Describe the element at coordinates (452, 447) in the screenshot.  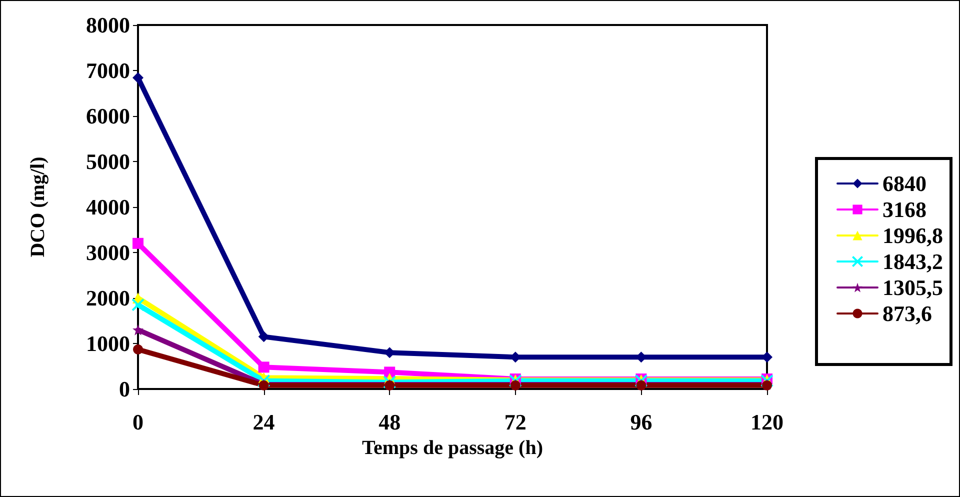
I see `x-axis-title: Temps de passage (h)` at that location.